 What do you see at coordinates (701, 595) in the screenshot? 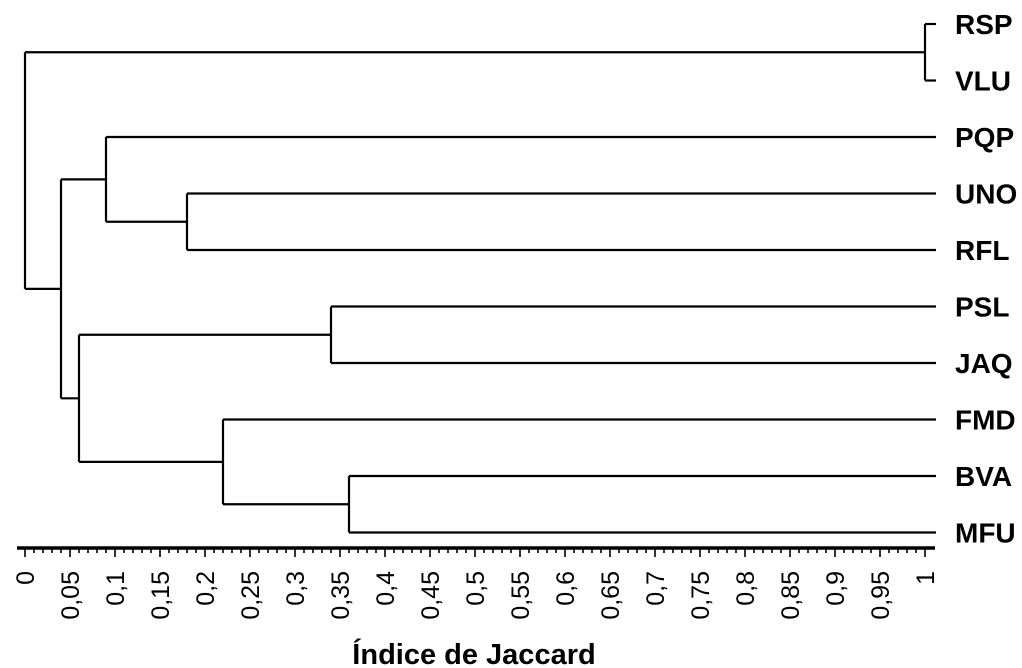
I see `x-tick-label: 0,75` at bounding box center [701, 595].